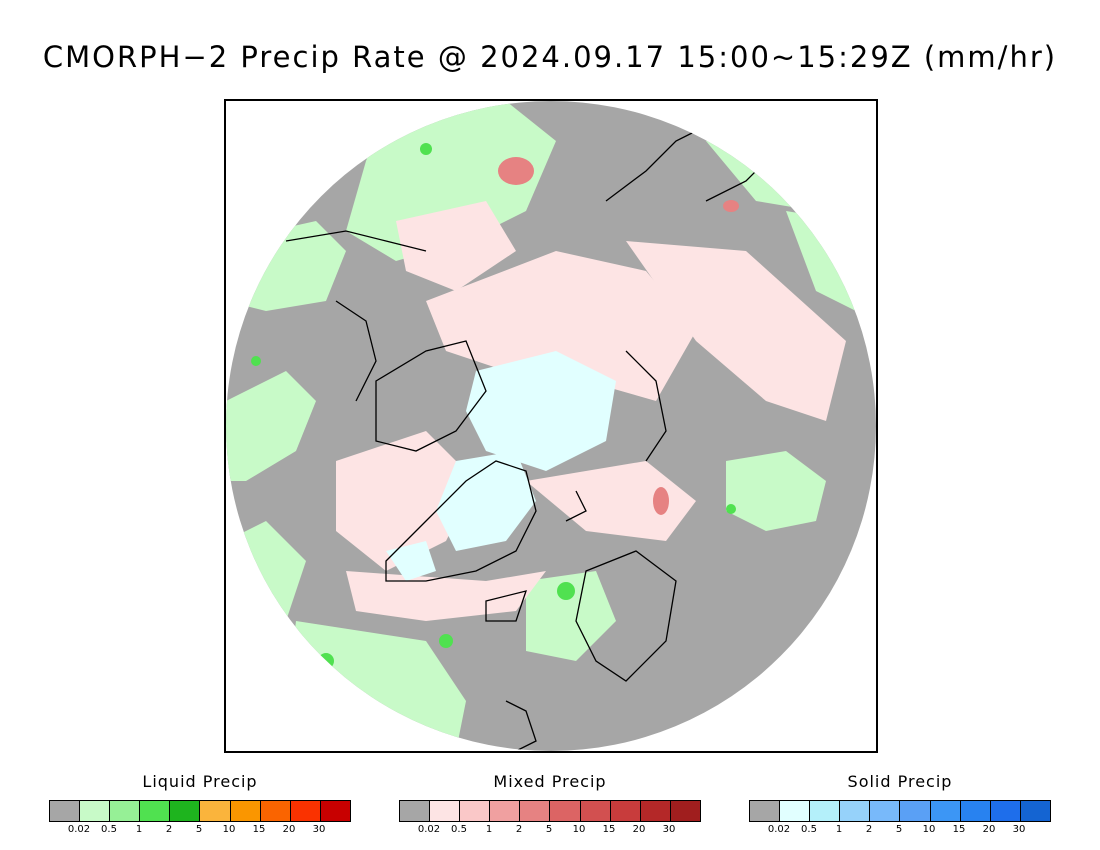  Describe the element at coordinates (550, 781) in the screenshot. I see `legend-title: Mixed Precip` at that location.